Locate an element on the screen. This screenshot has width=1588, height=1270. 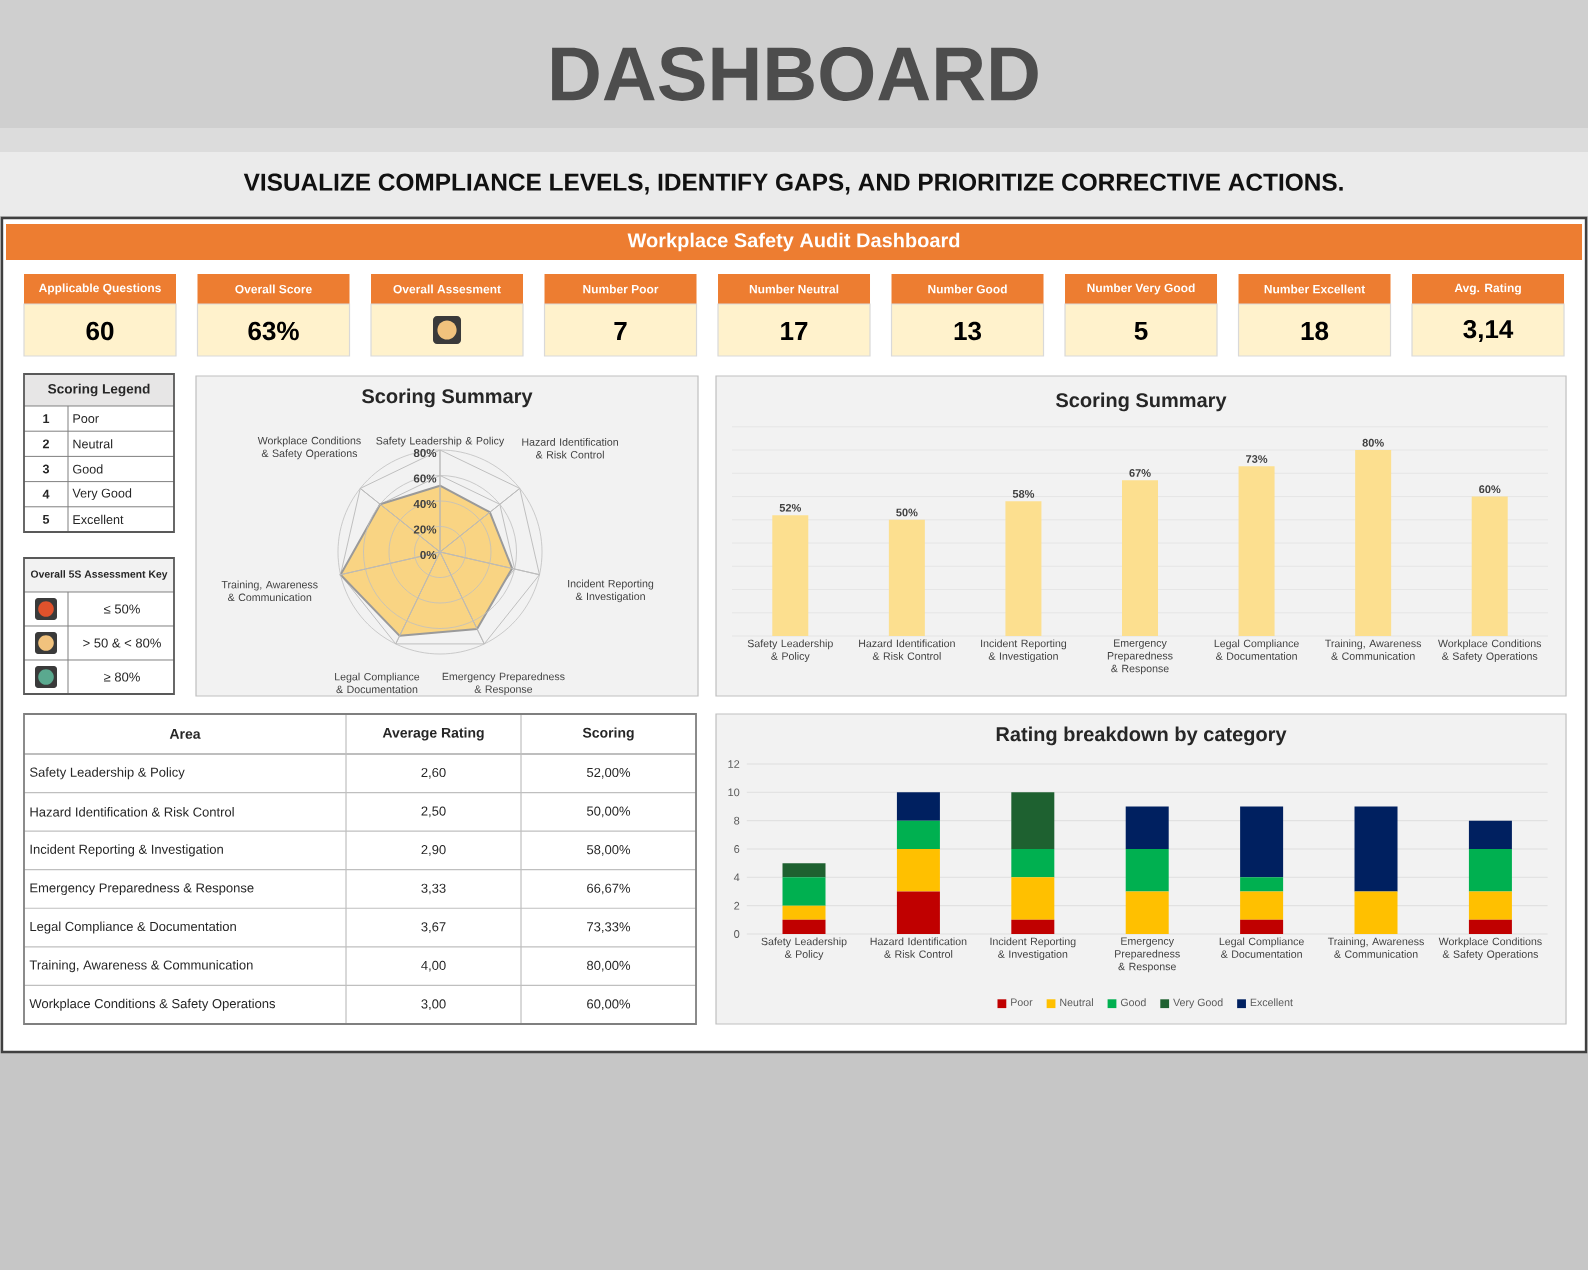
chart-title: Rating breakdown by category is located at coordinates (1141, 736).